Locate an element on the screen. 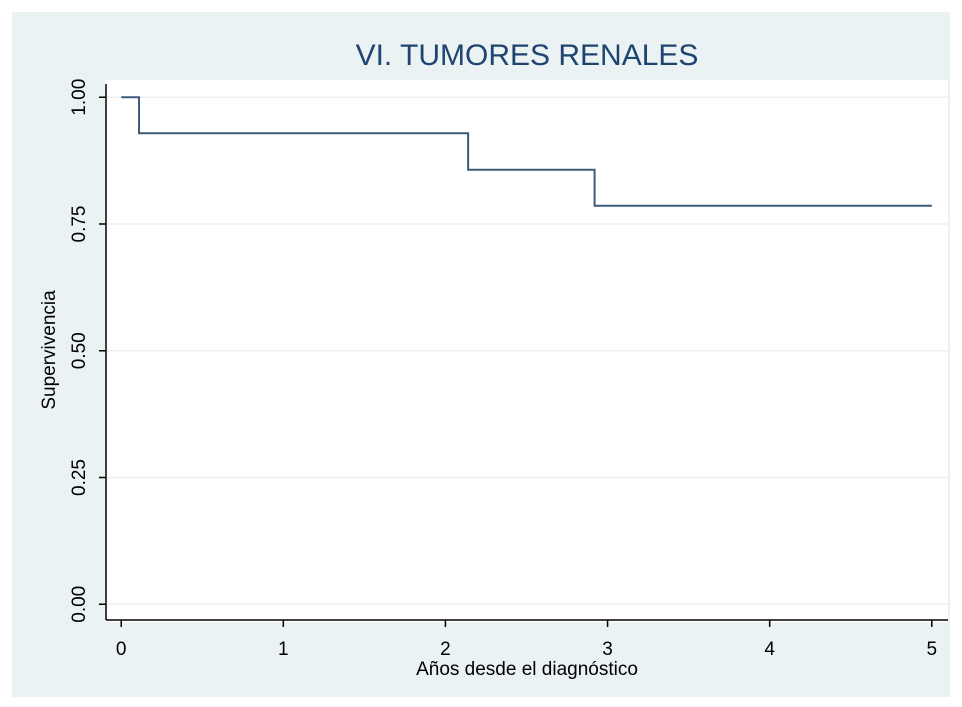  y-tick-label: 0.00 is located at coordinates (79, 604).